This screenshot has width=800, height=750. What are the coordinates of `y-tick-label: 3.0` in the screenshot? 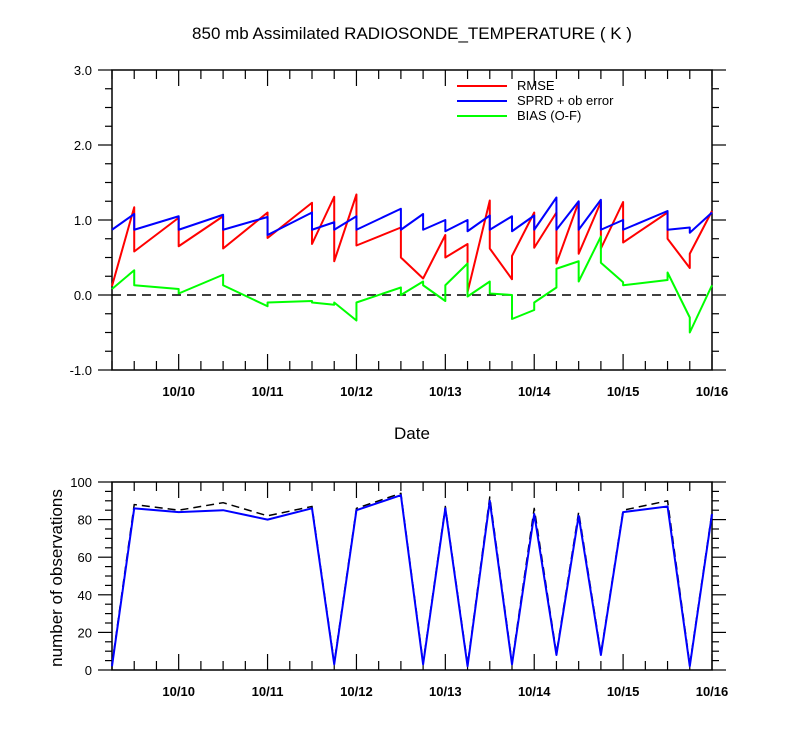 It's located at (83, 70).